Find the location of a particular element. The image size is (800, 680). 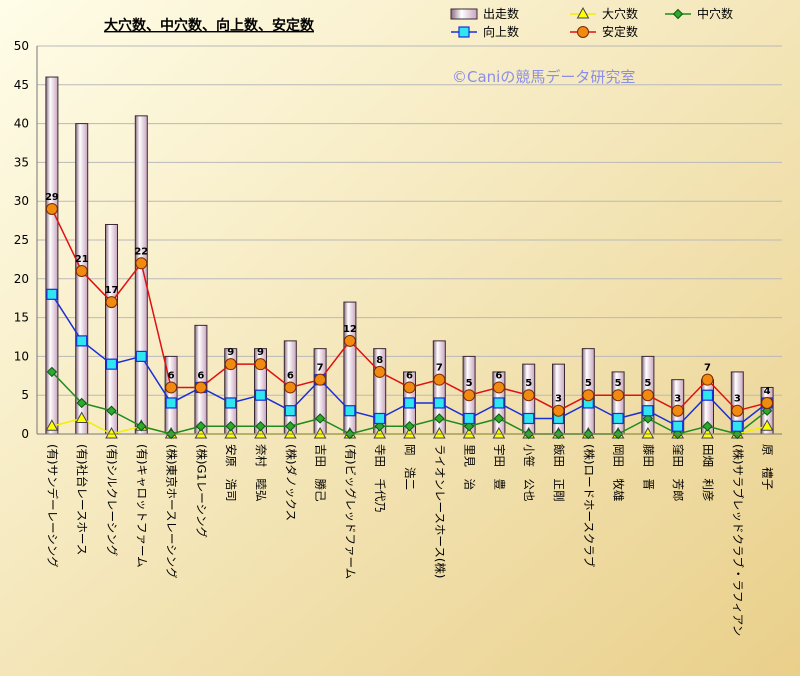

x-tick-label: 岡 浩二 is located at coordinates (410, 467).